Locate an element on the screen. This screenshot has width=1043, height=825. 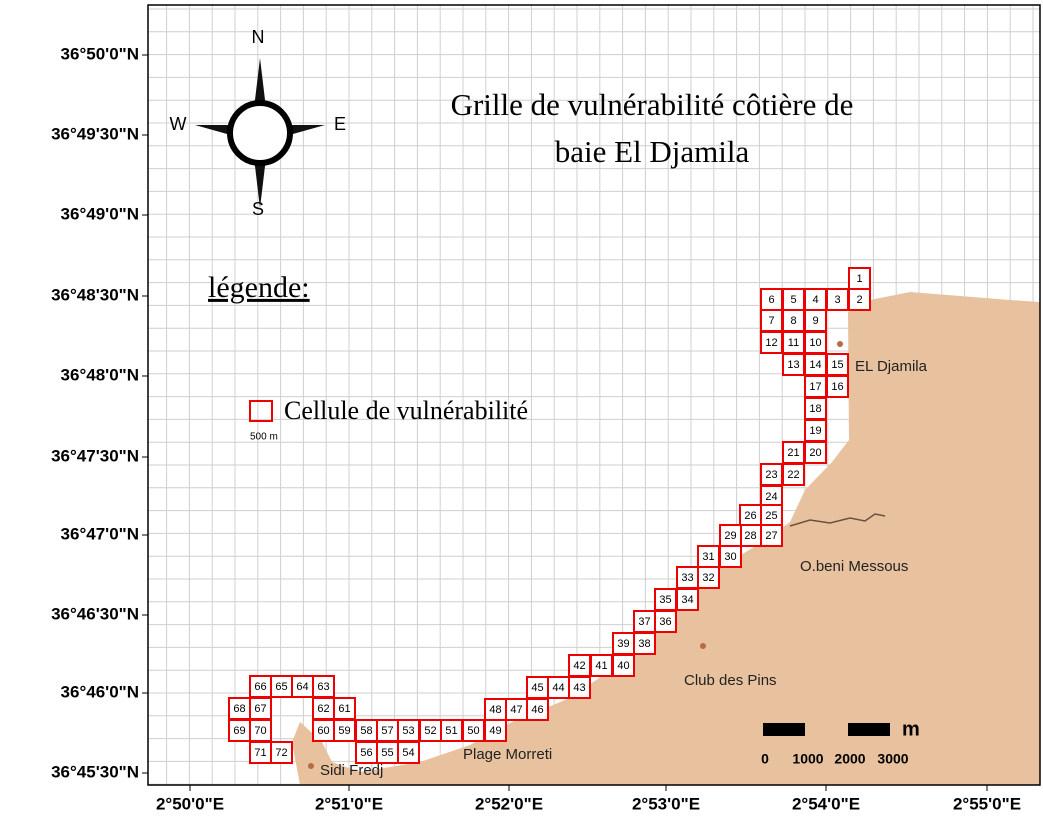
cell-number: 71 is located at coordinates (260, 753).